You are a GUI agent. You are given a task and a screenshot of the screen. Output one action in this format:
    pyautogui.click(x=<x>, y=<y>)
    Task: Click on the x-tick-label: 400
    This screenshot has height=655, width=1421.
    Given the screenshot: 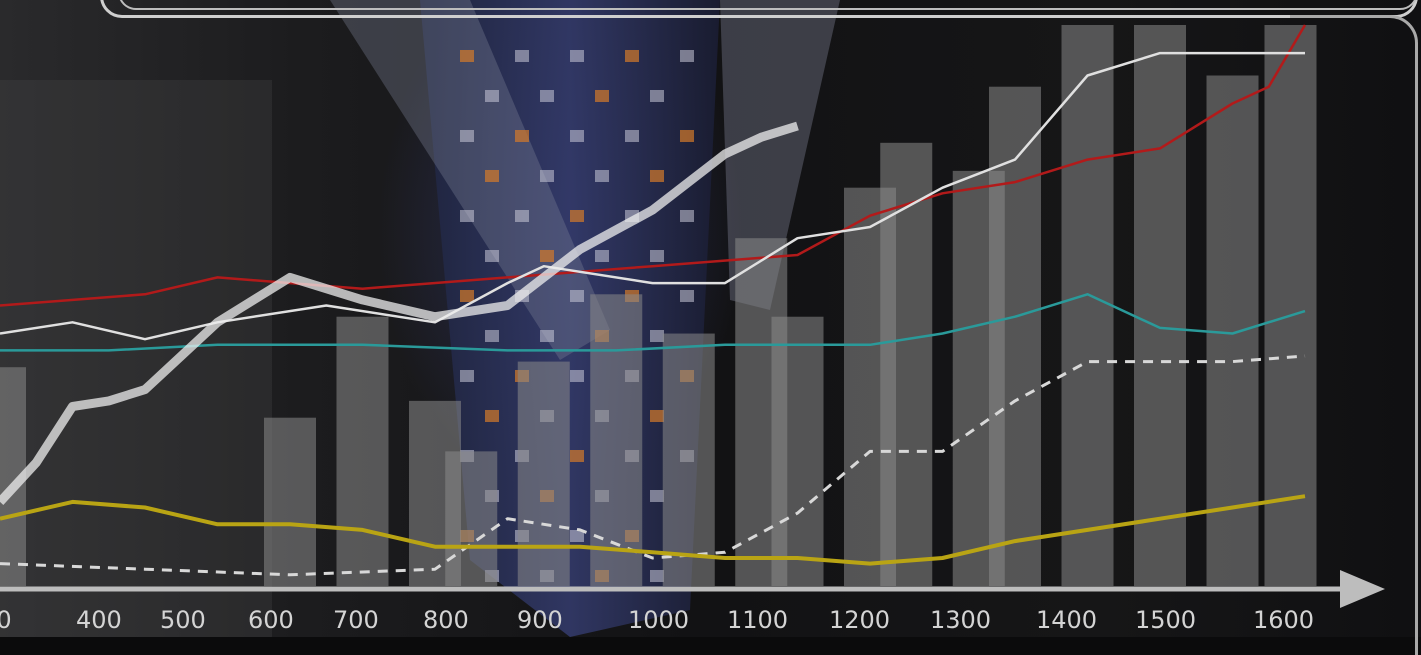 What is the action you would take?
    pyautogui.click(x=99, y=620)
    